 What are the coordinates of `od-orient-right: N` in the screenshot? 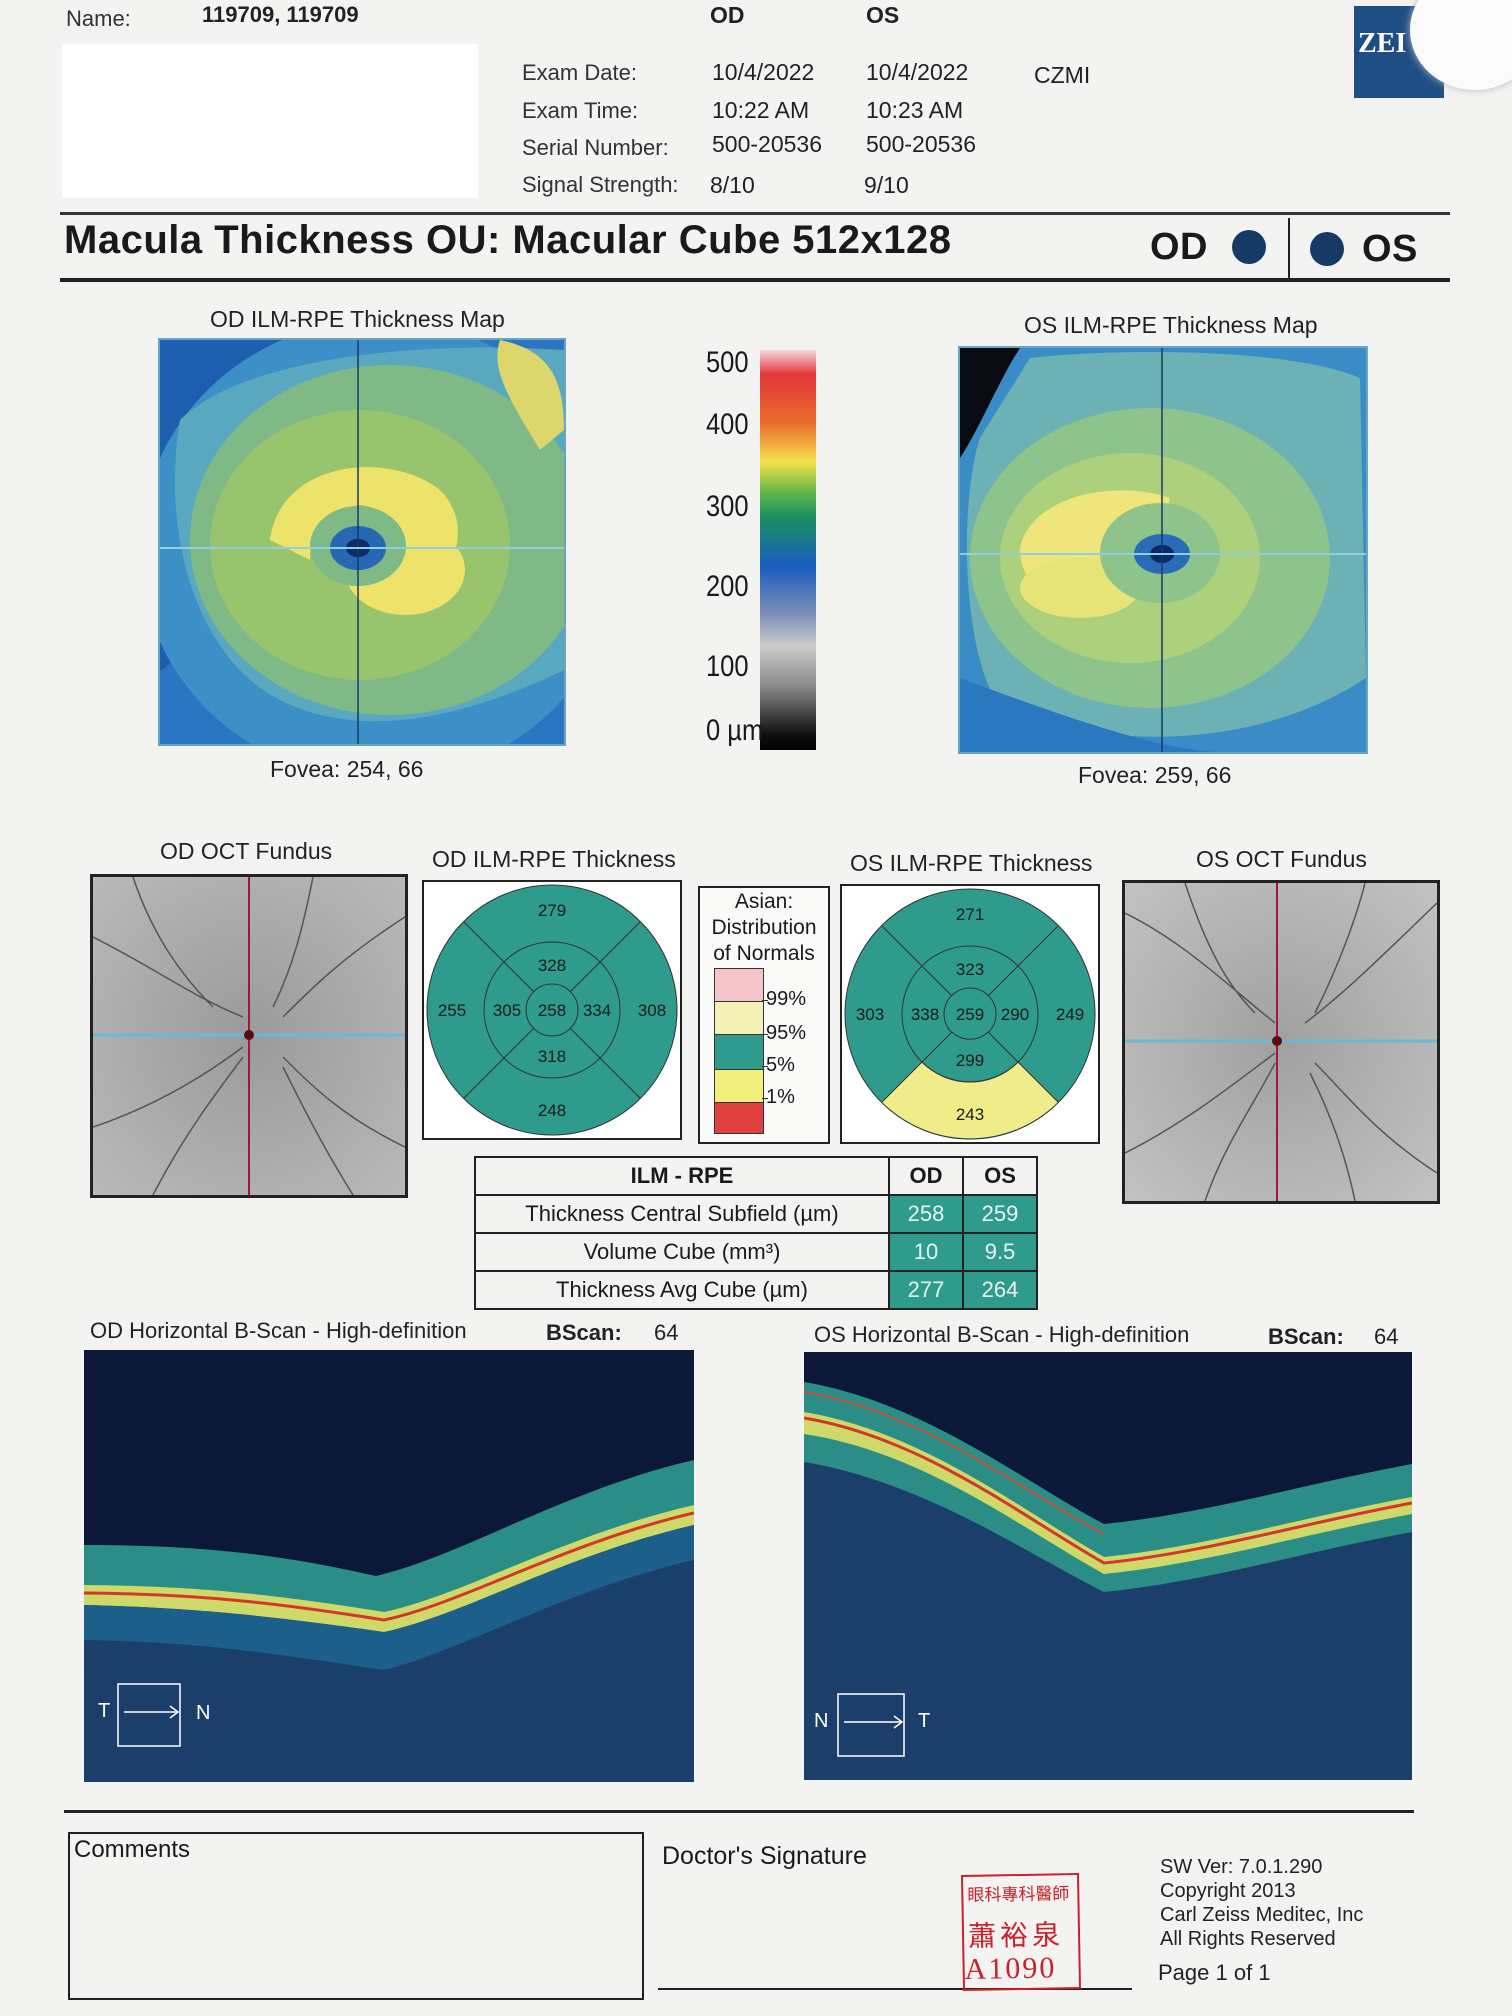 It's located at (203, 1713).